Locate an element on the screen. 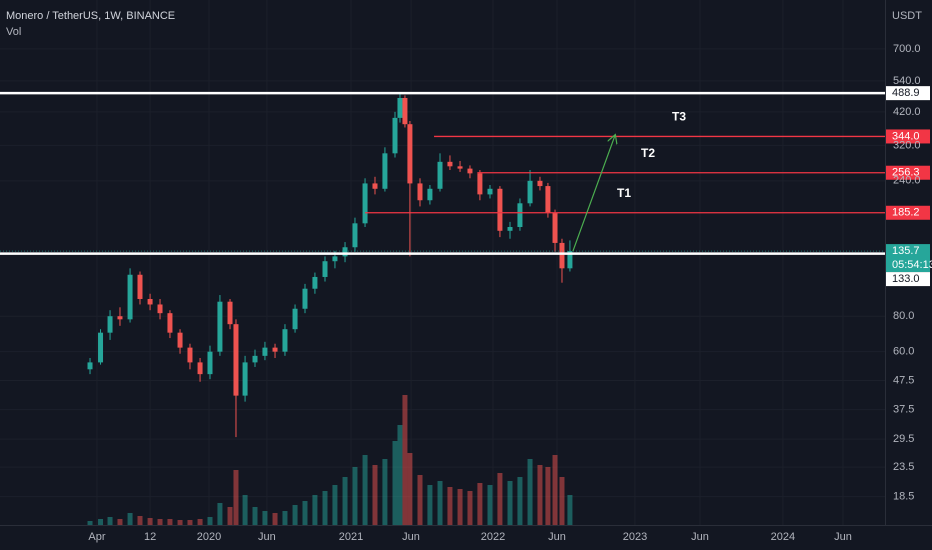 This screenshot has height=550, width=932. level-value: 185.2 is located at coordinates (906, 213).